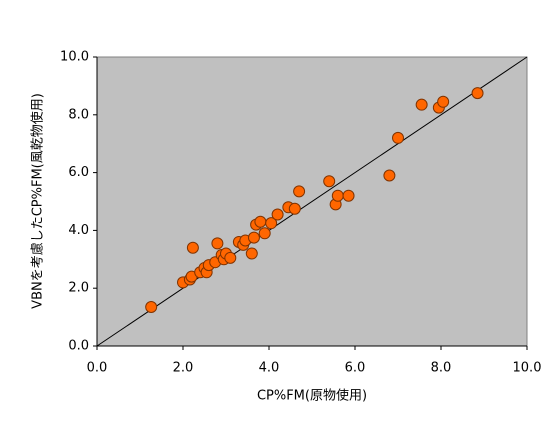 This screenshot has height=432, width=553. Describe the element at coordinates (355, 368) in the screenshot. I see `x-tick-label: 6.0` at that location.